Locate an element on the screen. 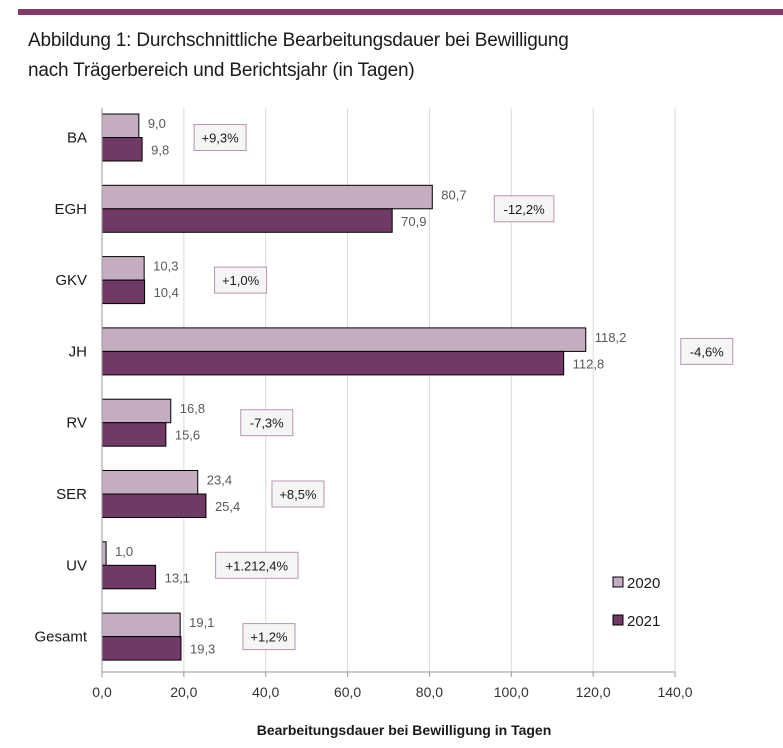  category-label: EGH is located at coordinates (70, 209).